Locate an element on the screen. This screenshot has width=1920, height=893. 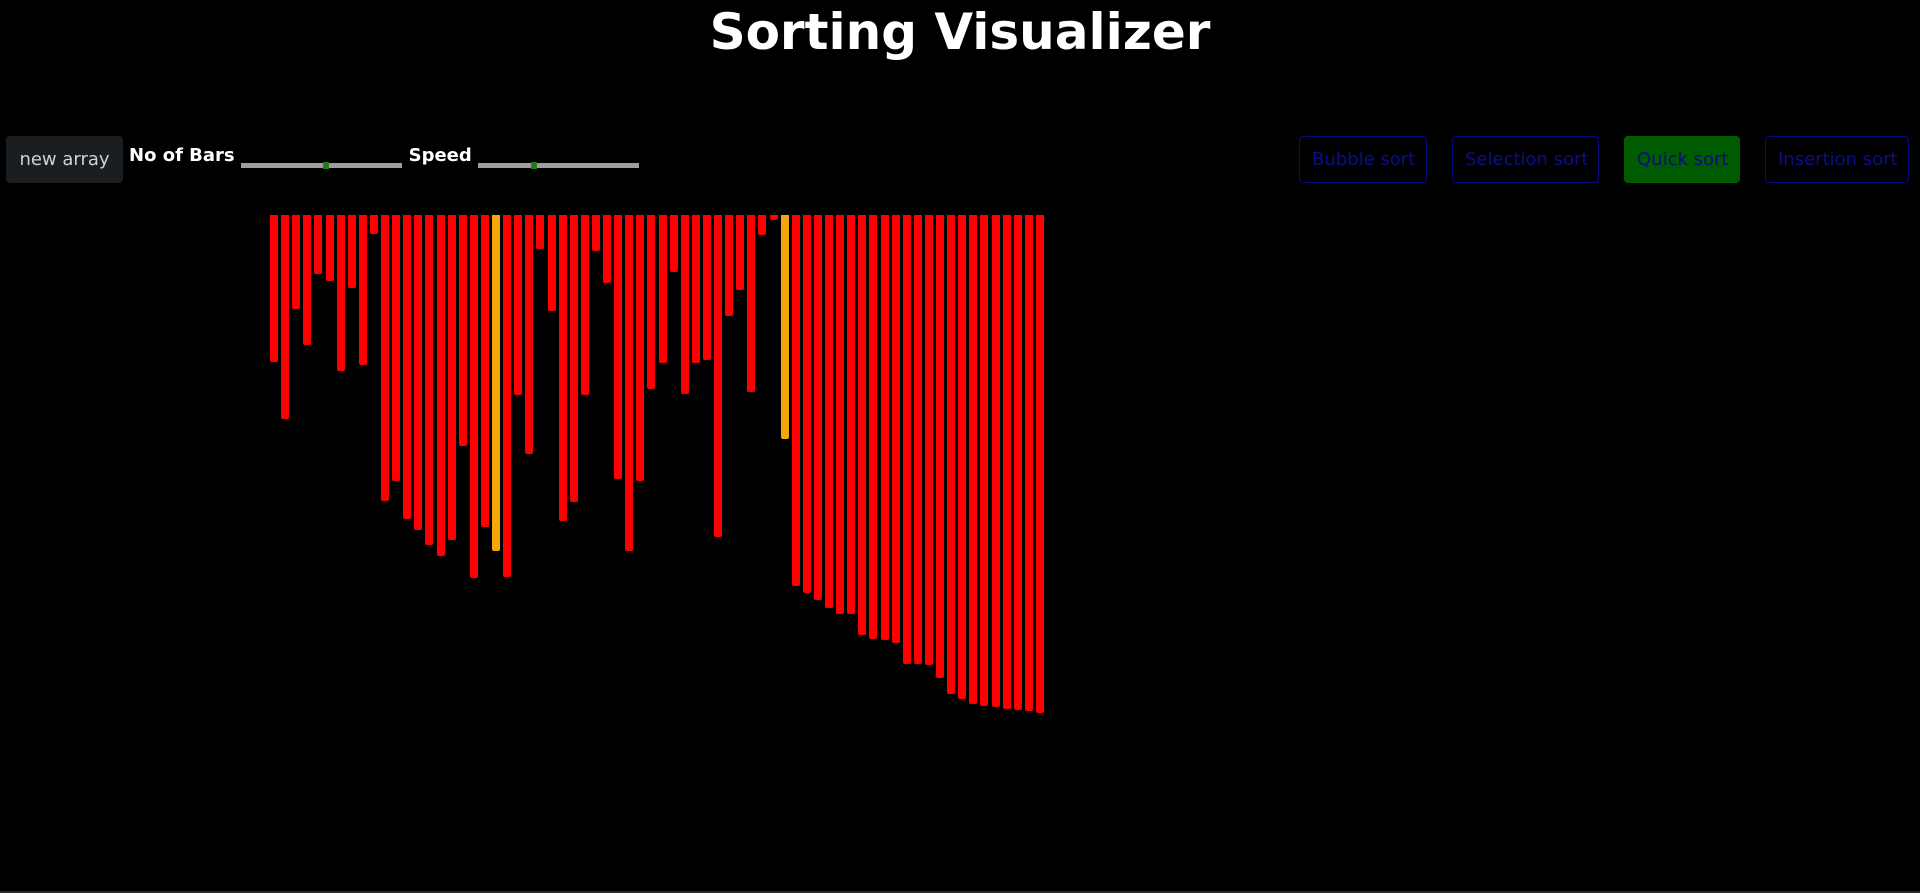
left-controls: new array No of Bars Speed is located at coordinates (322, 159).